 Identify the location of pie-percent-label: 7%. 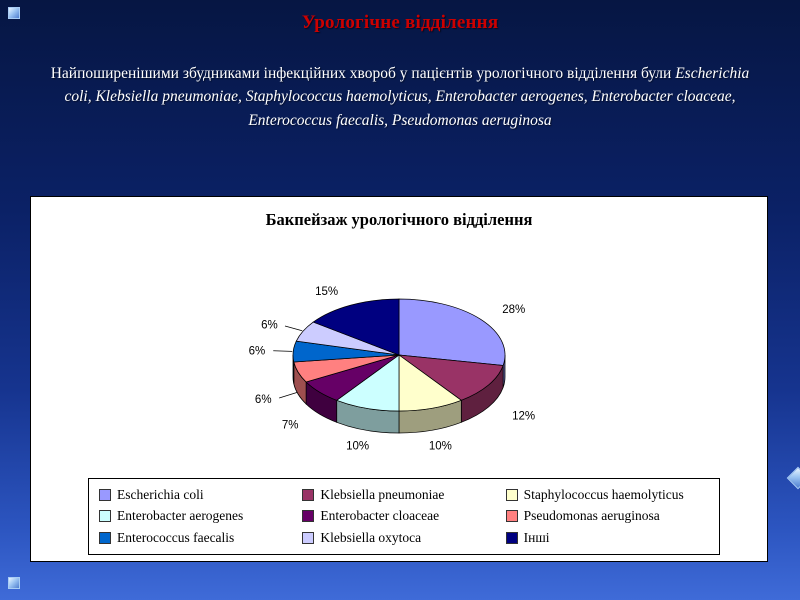
(290, 426).